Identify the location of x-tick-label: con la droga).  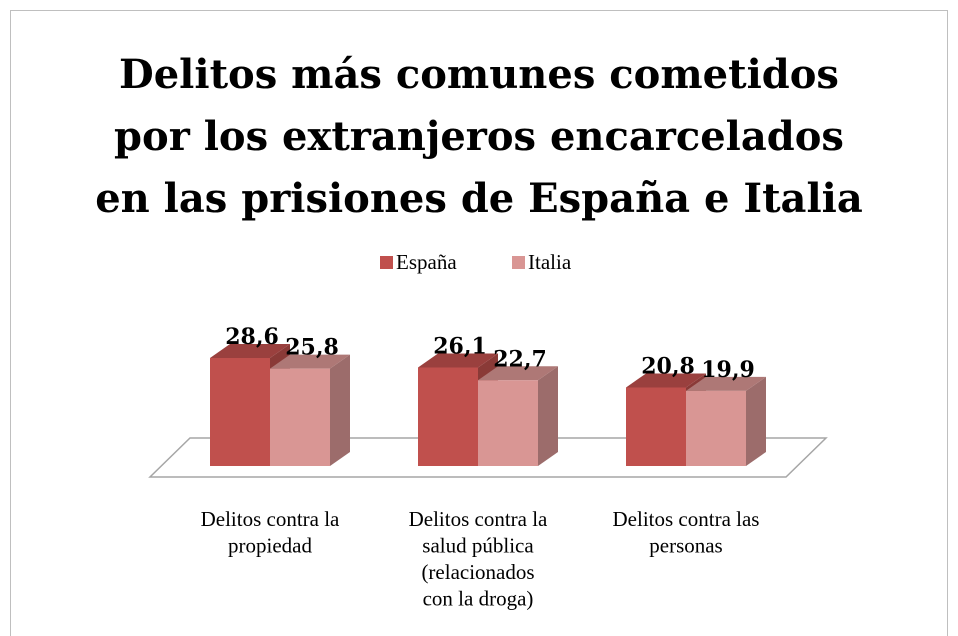
(478, 598).